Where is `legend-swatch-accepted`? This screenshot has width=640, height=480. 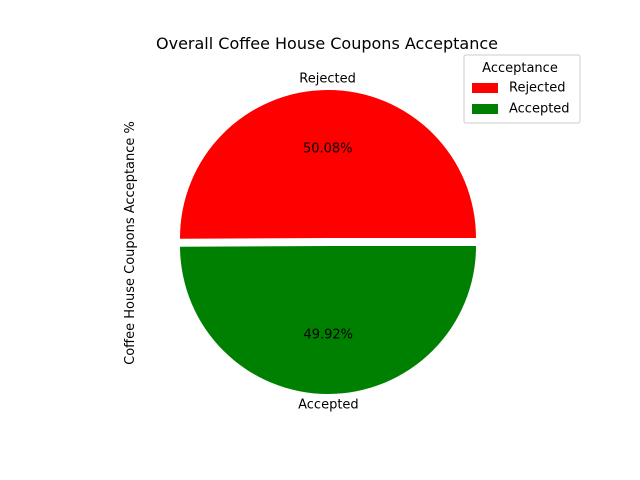 legend-swatch-accepted is located at coordinates (485, 109).